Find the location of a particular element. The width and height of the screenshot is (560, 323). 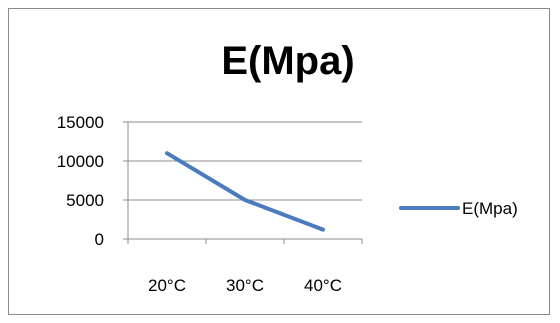

x-tick-label: 40°C is located at coordinates (323, 285).